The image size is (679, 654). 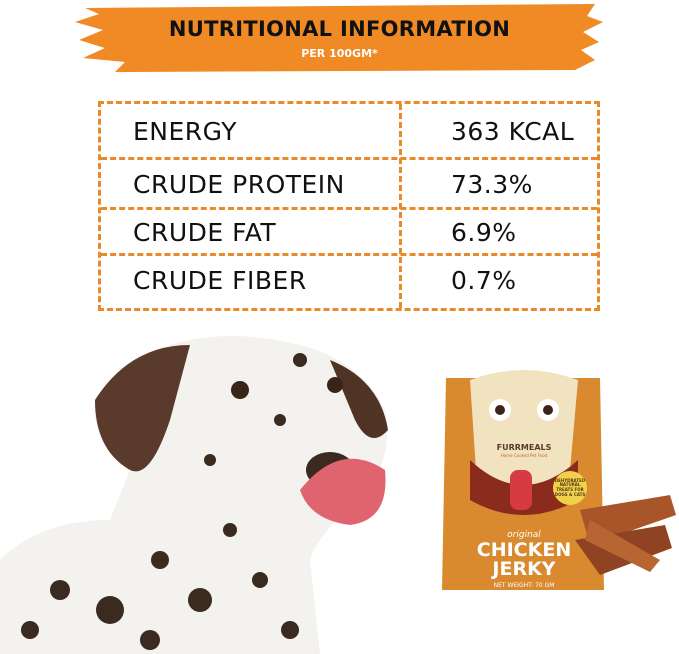 What do you see at coordinates (484, 232) in the screenshot?
I see `nutrient-value: 6.9%` at bounding box center [484, 232].